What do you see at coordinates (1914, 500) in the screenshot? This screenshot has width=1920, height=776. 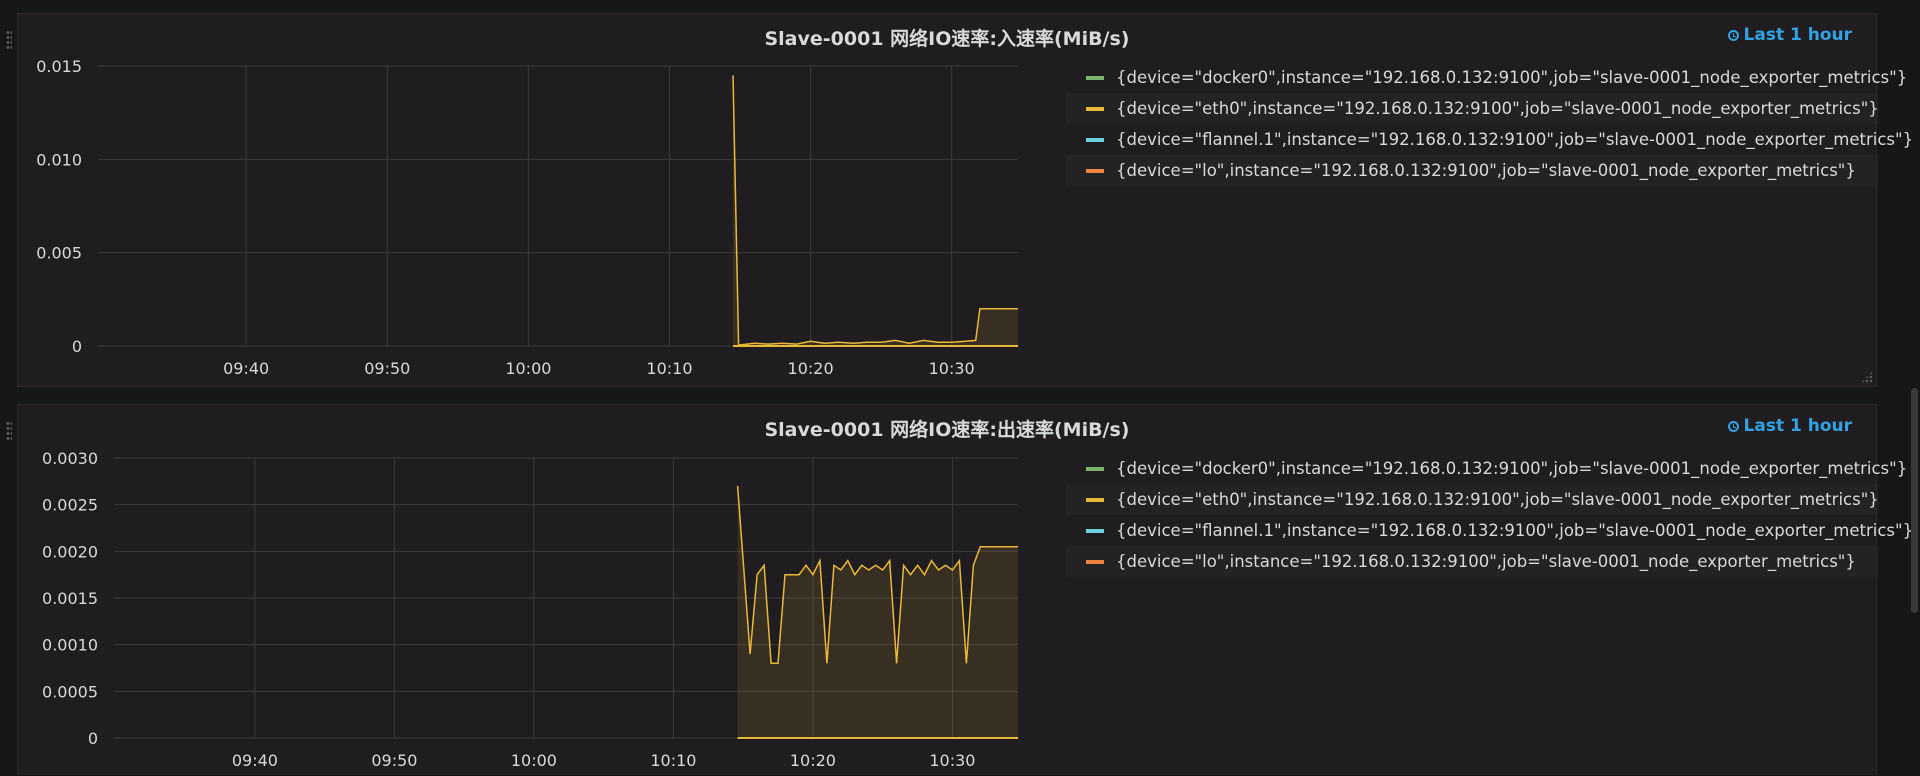 I see `page-scrollbar` at bounding box center [1914, 500].